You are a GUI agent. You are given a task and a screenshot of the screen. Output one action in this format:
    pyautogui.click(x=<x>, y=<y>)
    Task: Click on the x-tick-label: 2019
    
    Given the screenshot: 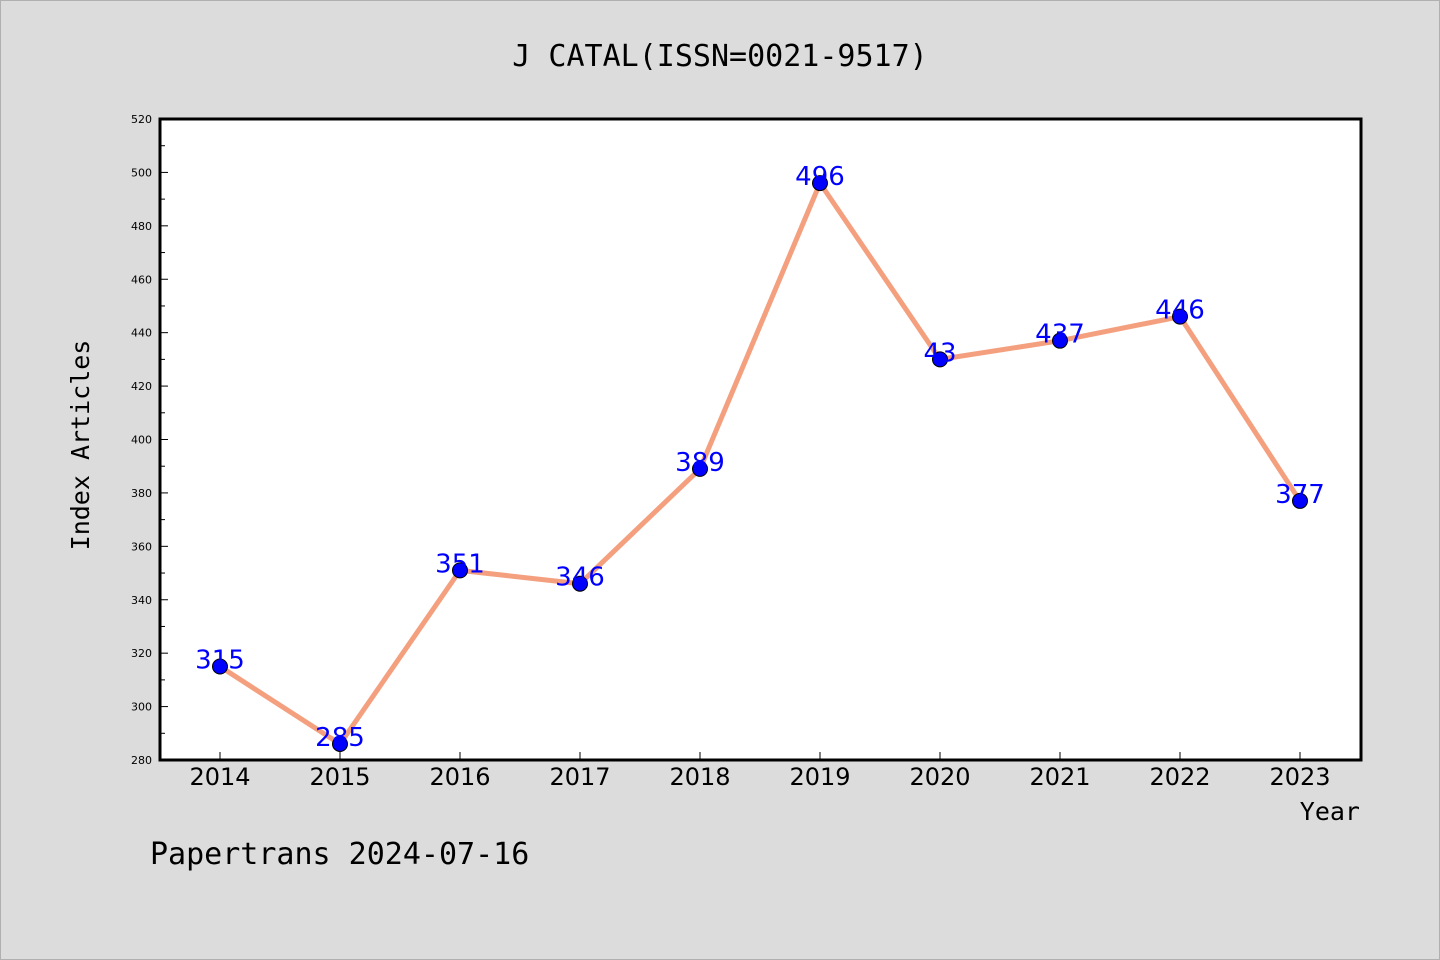 What is the action you would take?
    pyautogui.click(x=819, y=777)
    